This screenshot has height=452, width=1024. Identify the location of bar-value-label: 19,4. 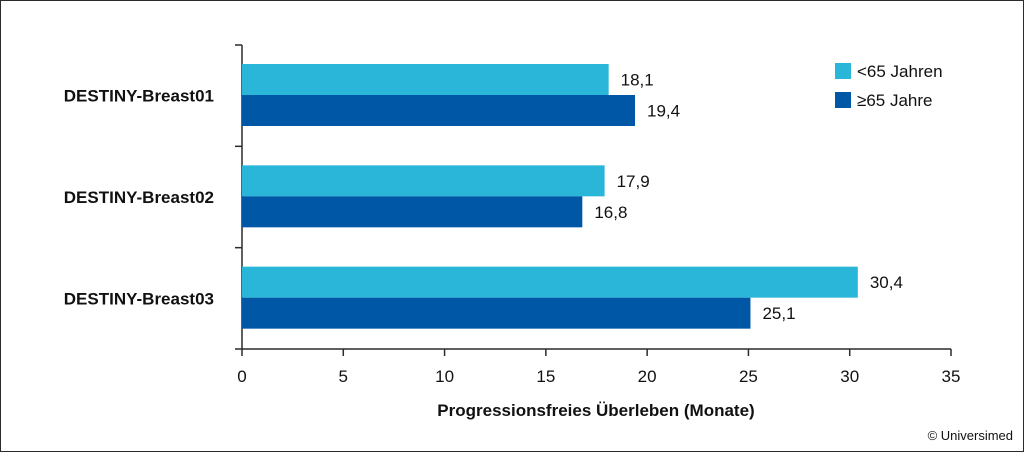
(663, 111).